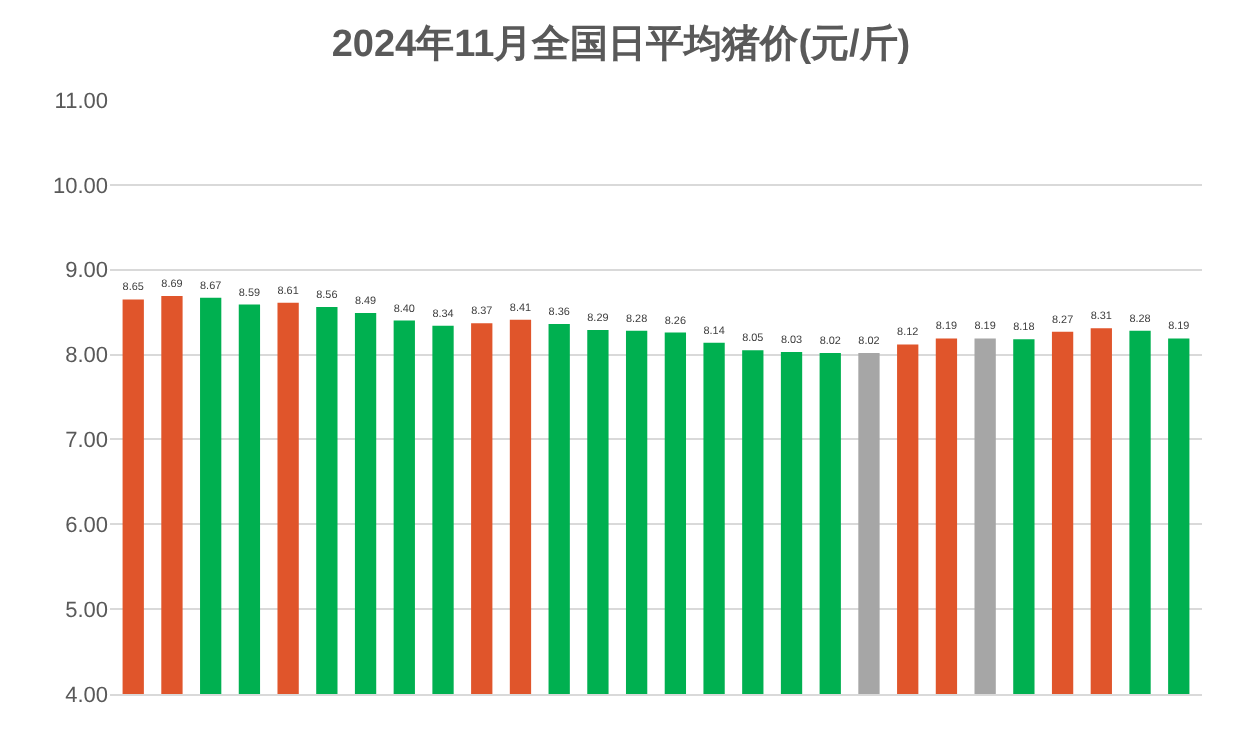 The width and height of the screenshot is (1242, 738). Describe the element at coordinates (86, 271) in the screenshot. I see `y-tick-label: 9.00` at that location.